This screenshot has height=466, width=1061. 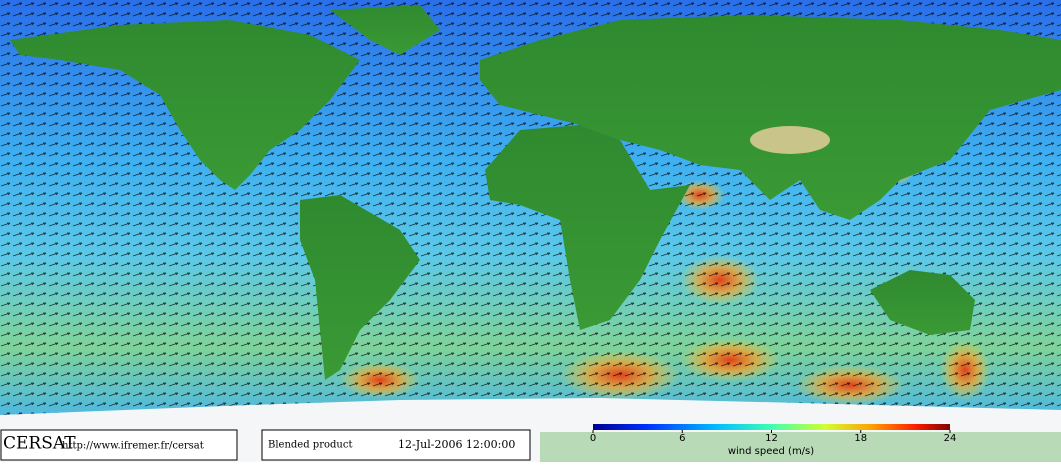 I want to click on colorbar-label: wind speed (m/s), so click(x=771, y=451).